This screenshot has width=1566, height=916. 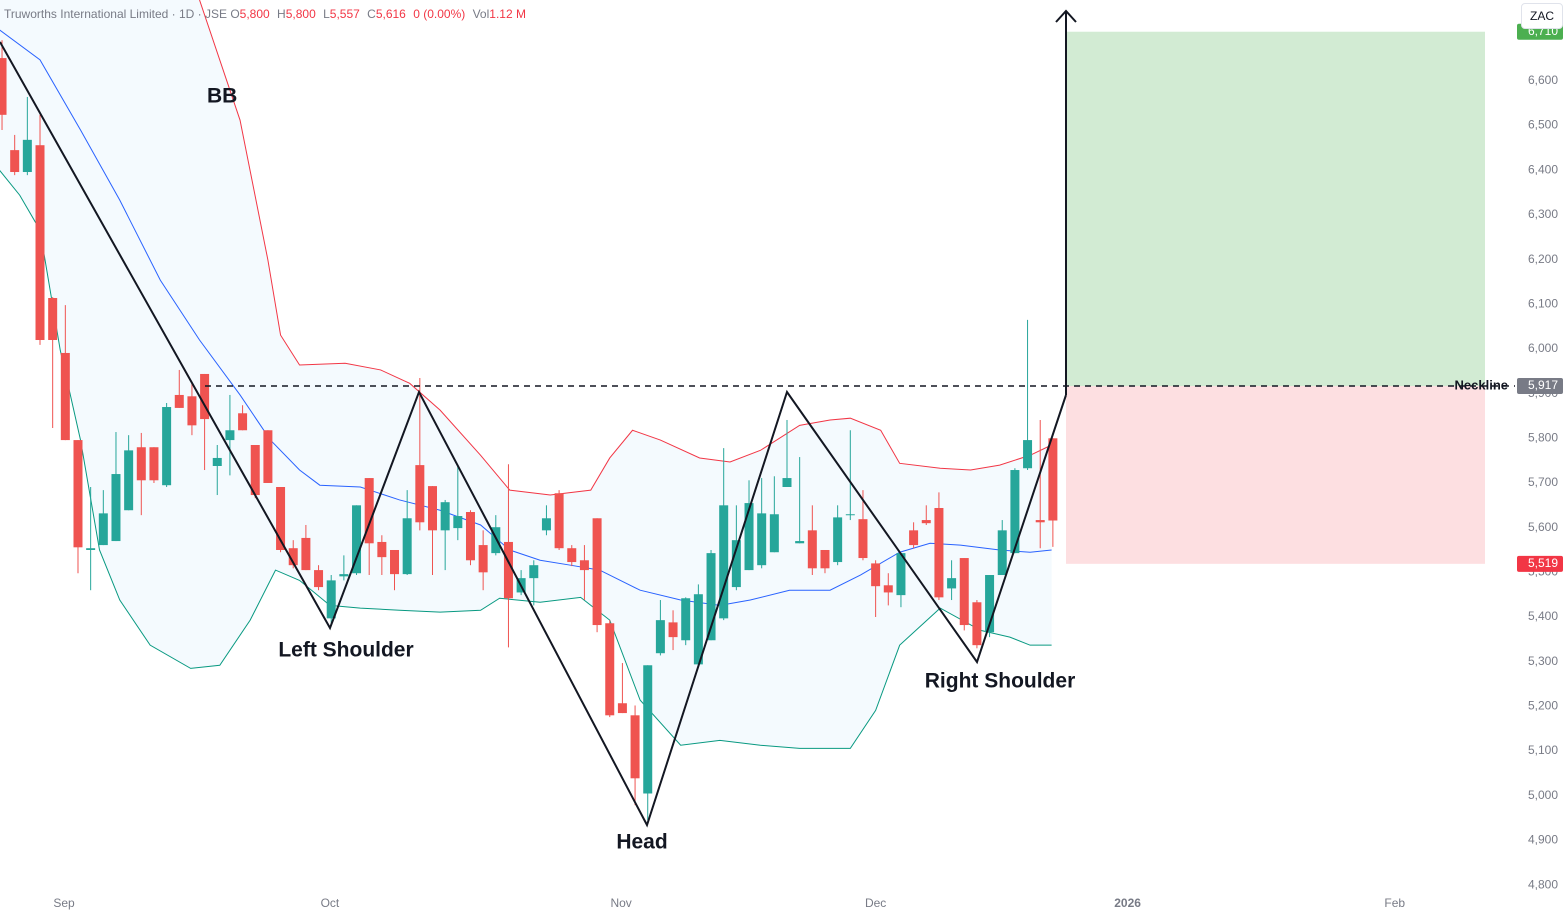 I want to click on low: 5,557, so click(x=344, y=14).